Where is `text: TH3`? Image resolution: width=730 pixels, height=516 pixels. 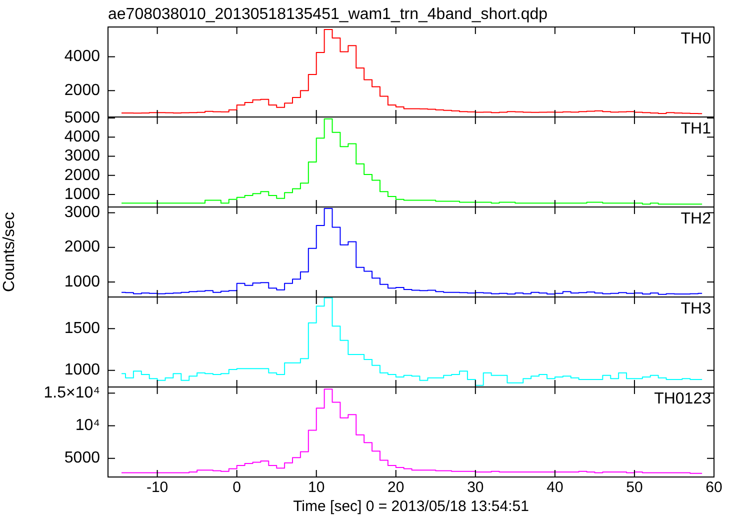
text: TH3 is located at coordinates (696, 309).